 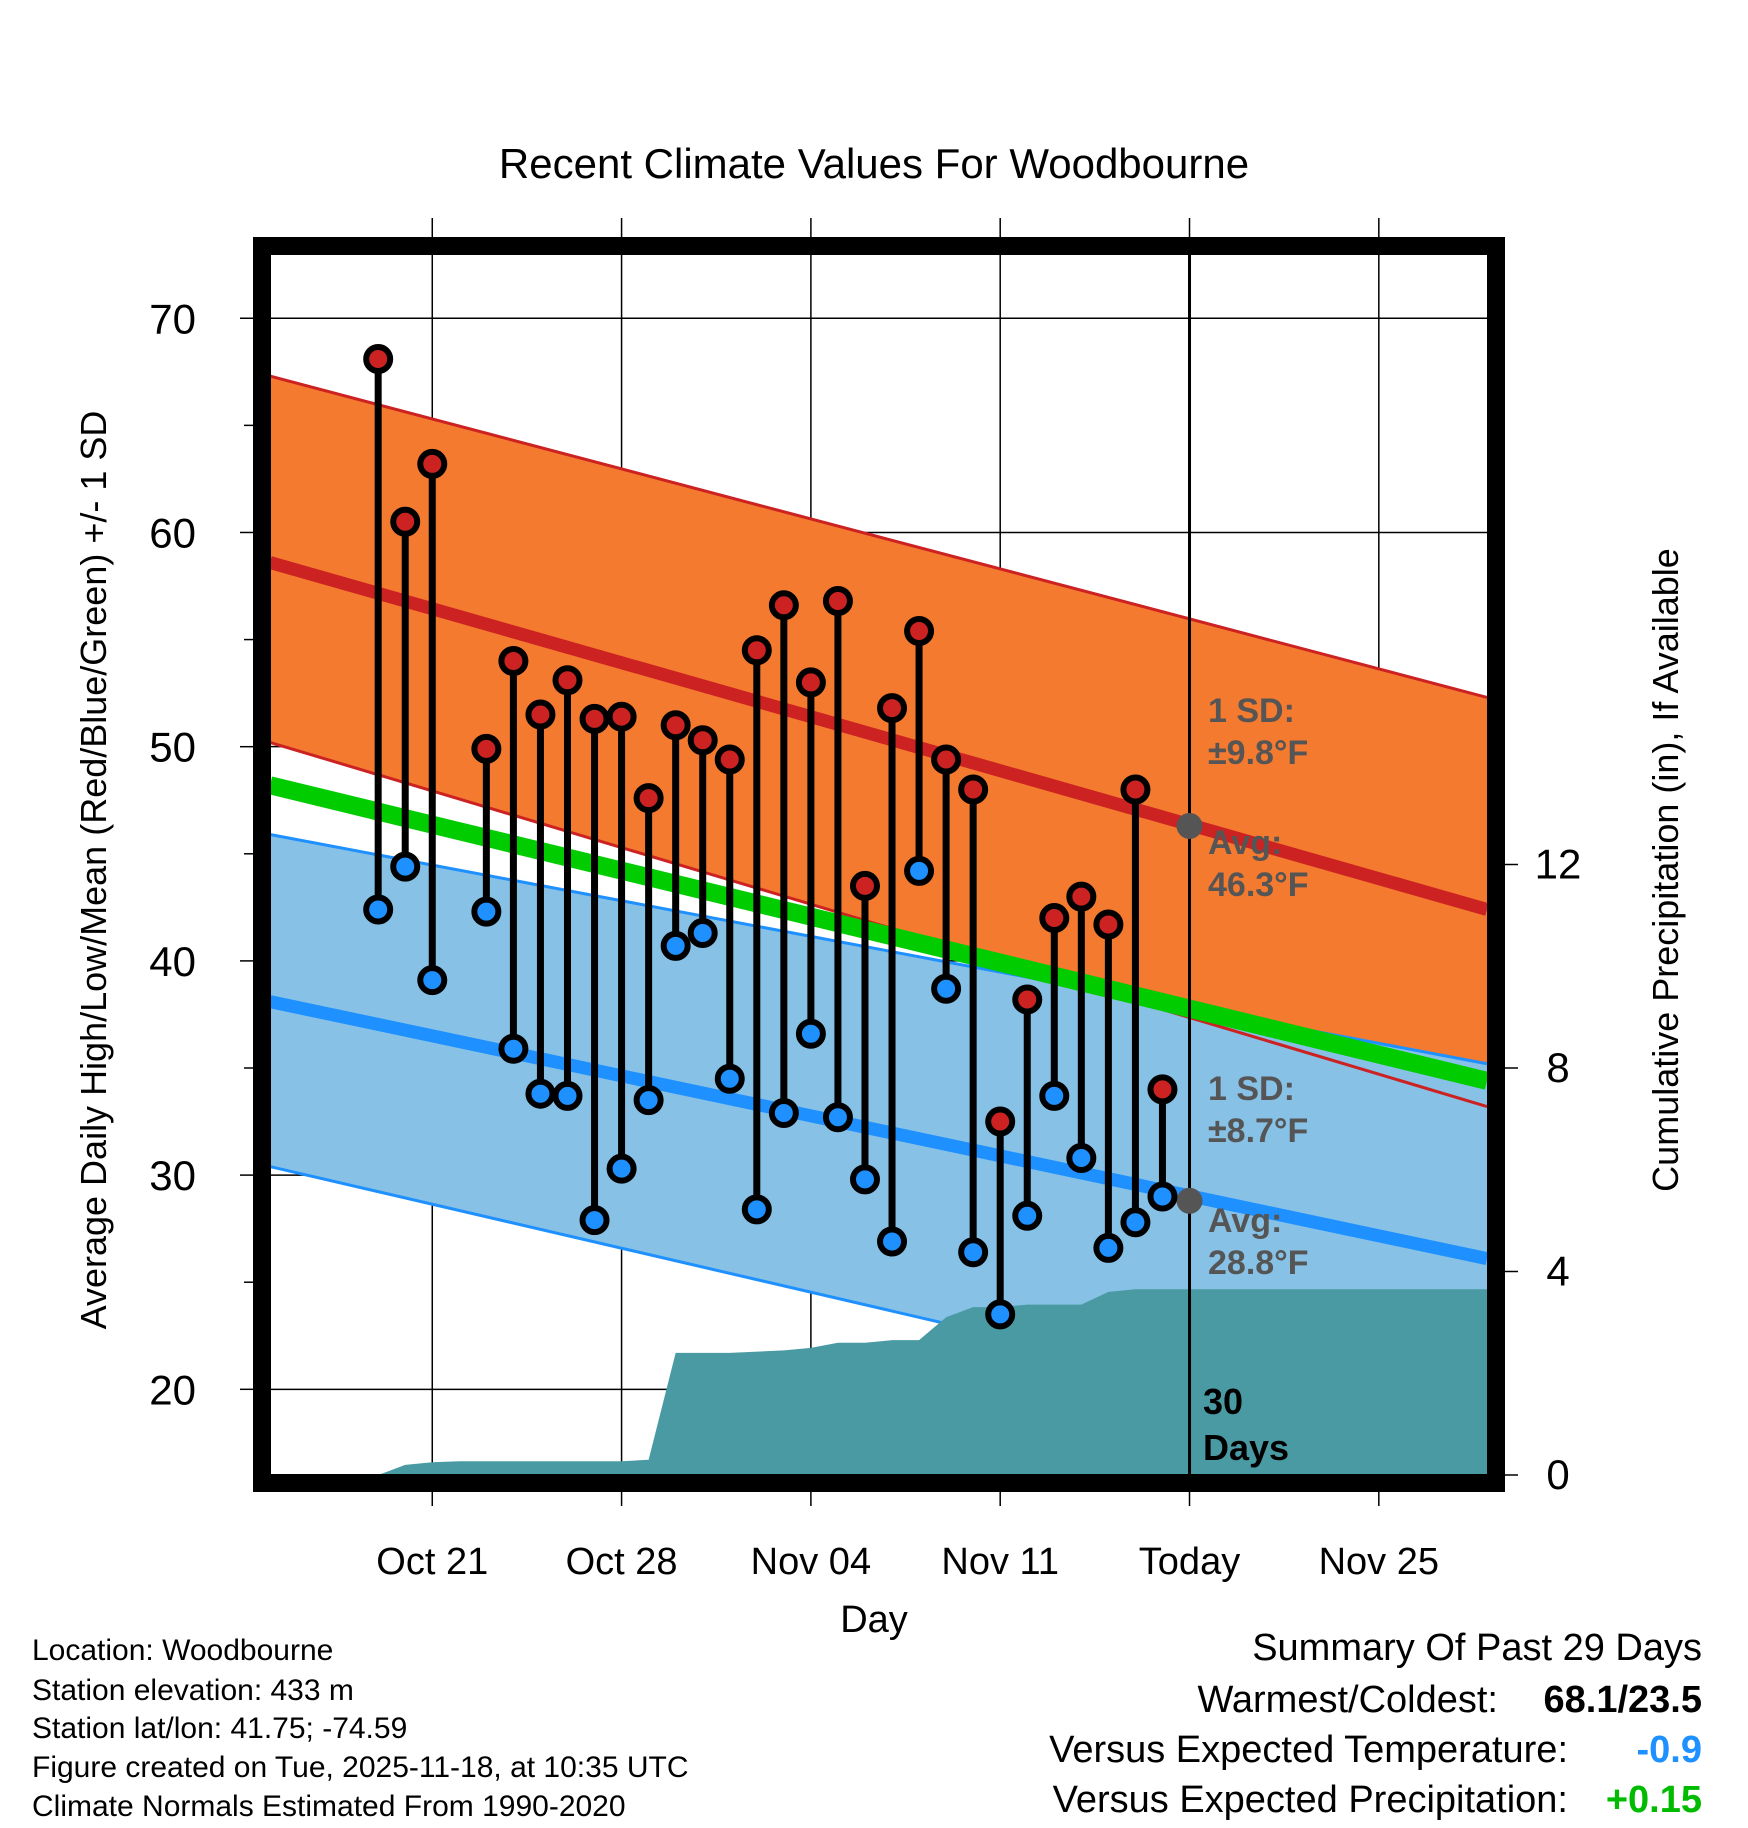 What do you see at coordinates (1308, 1750) in the screenshot?
I see `summary-temp-label: Versus Expected Temperature:` at bounding box center [1308, 1750].